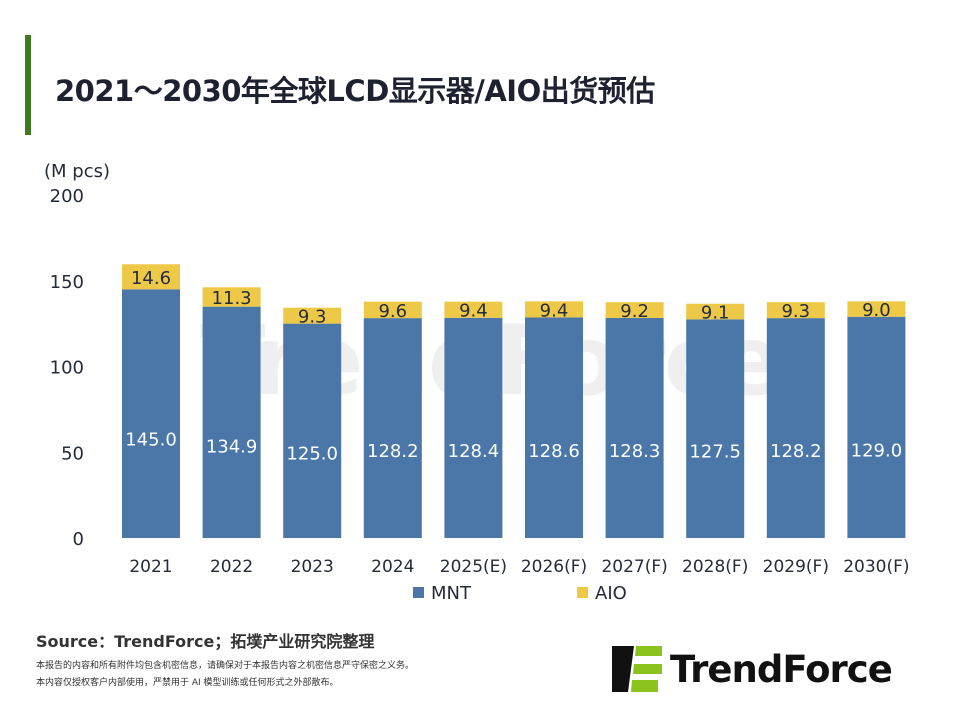 The width and height of the screenshot is (960, 720). What do you see at coordinates (355, 91) in the screenshot?
I see `page-title: 2021～2030年全球LCD显示器/AIO出货预估` at bounding box center [355, 91].